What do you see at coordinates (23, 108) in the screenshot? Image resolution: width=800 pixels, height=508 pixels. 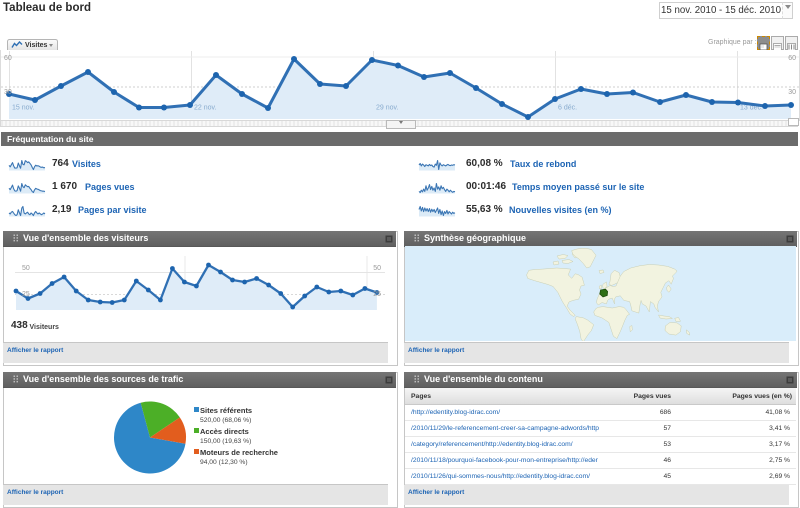 I see `svg-text: 15 nov.` at bounding box center [23, 108].